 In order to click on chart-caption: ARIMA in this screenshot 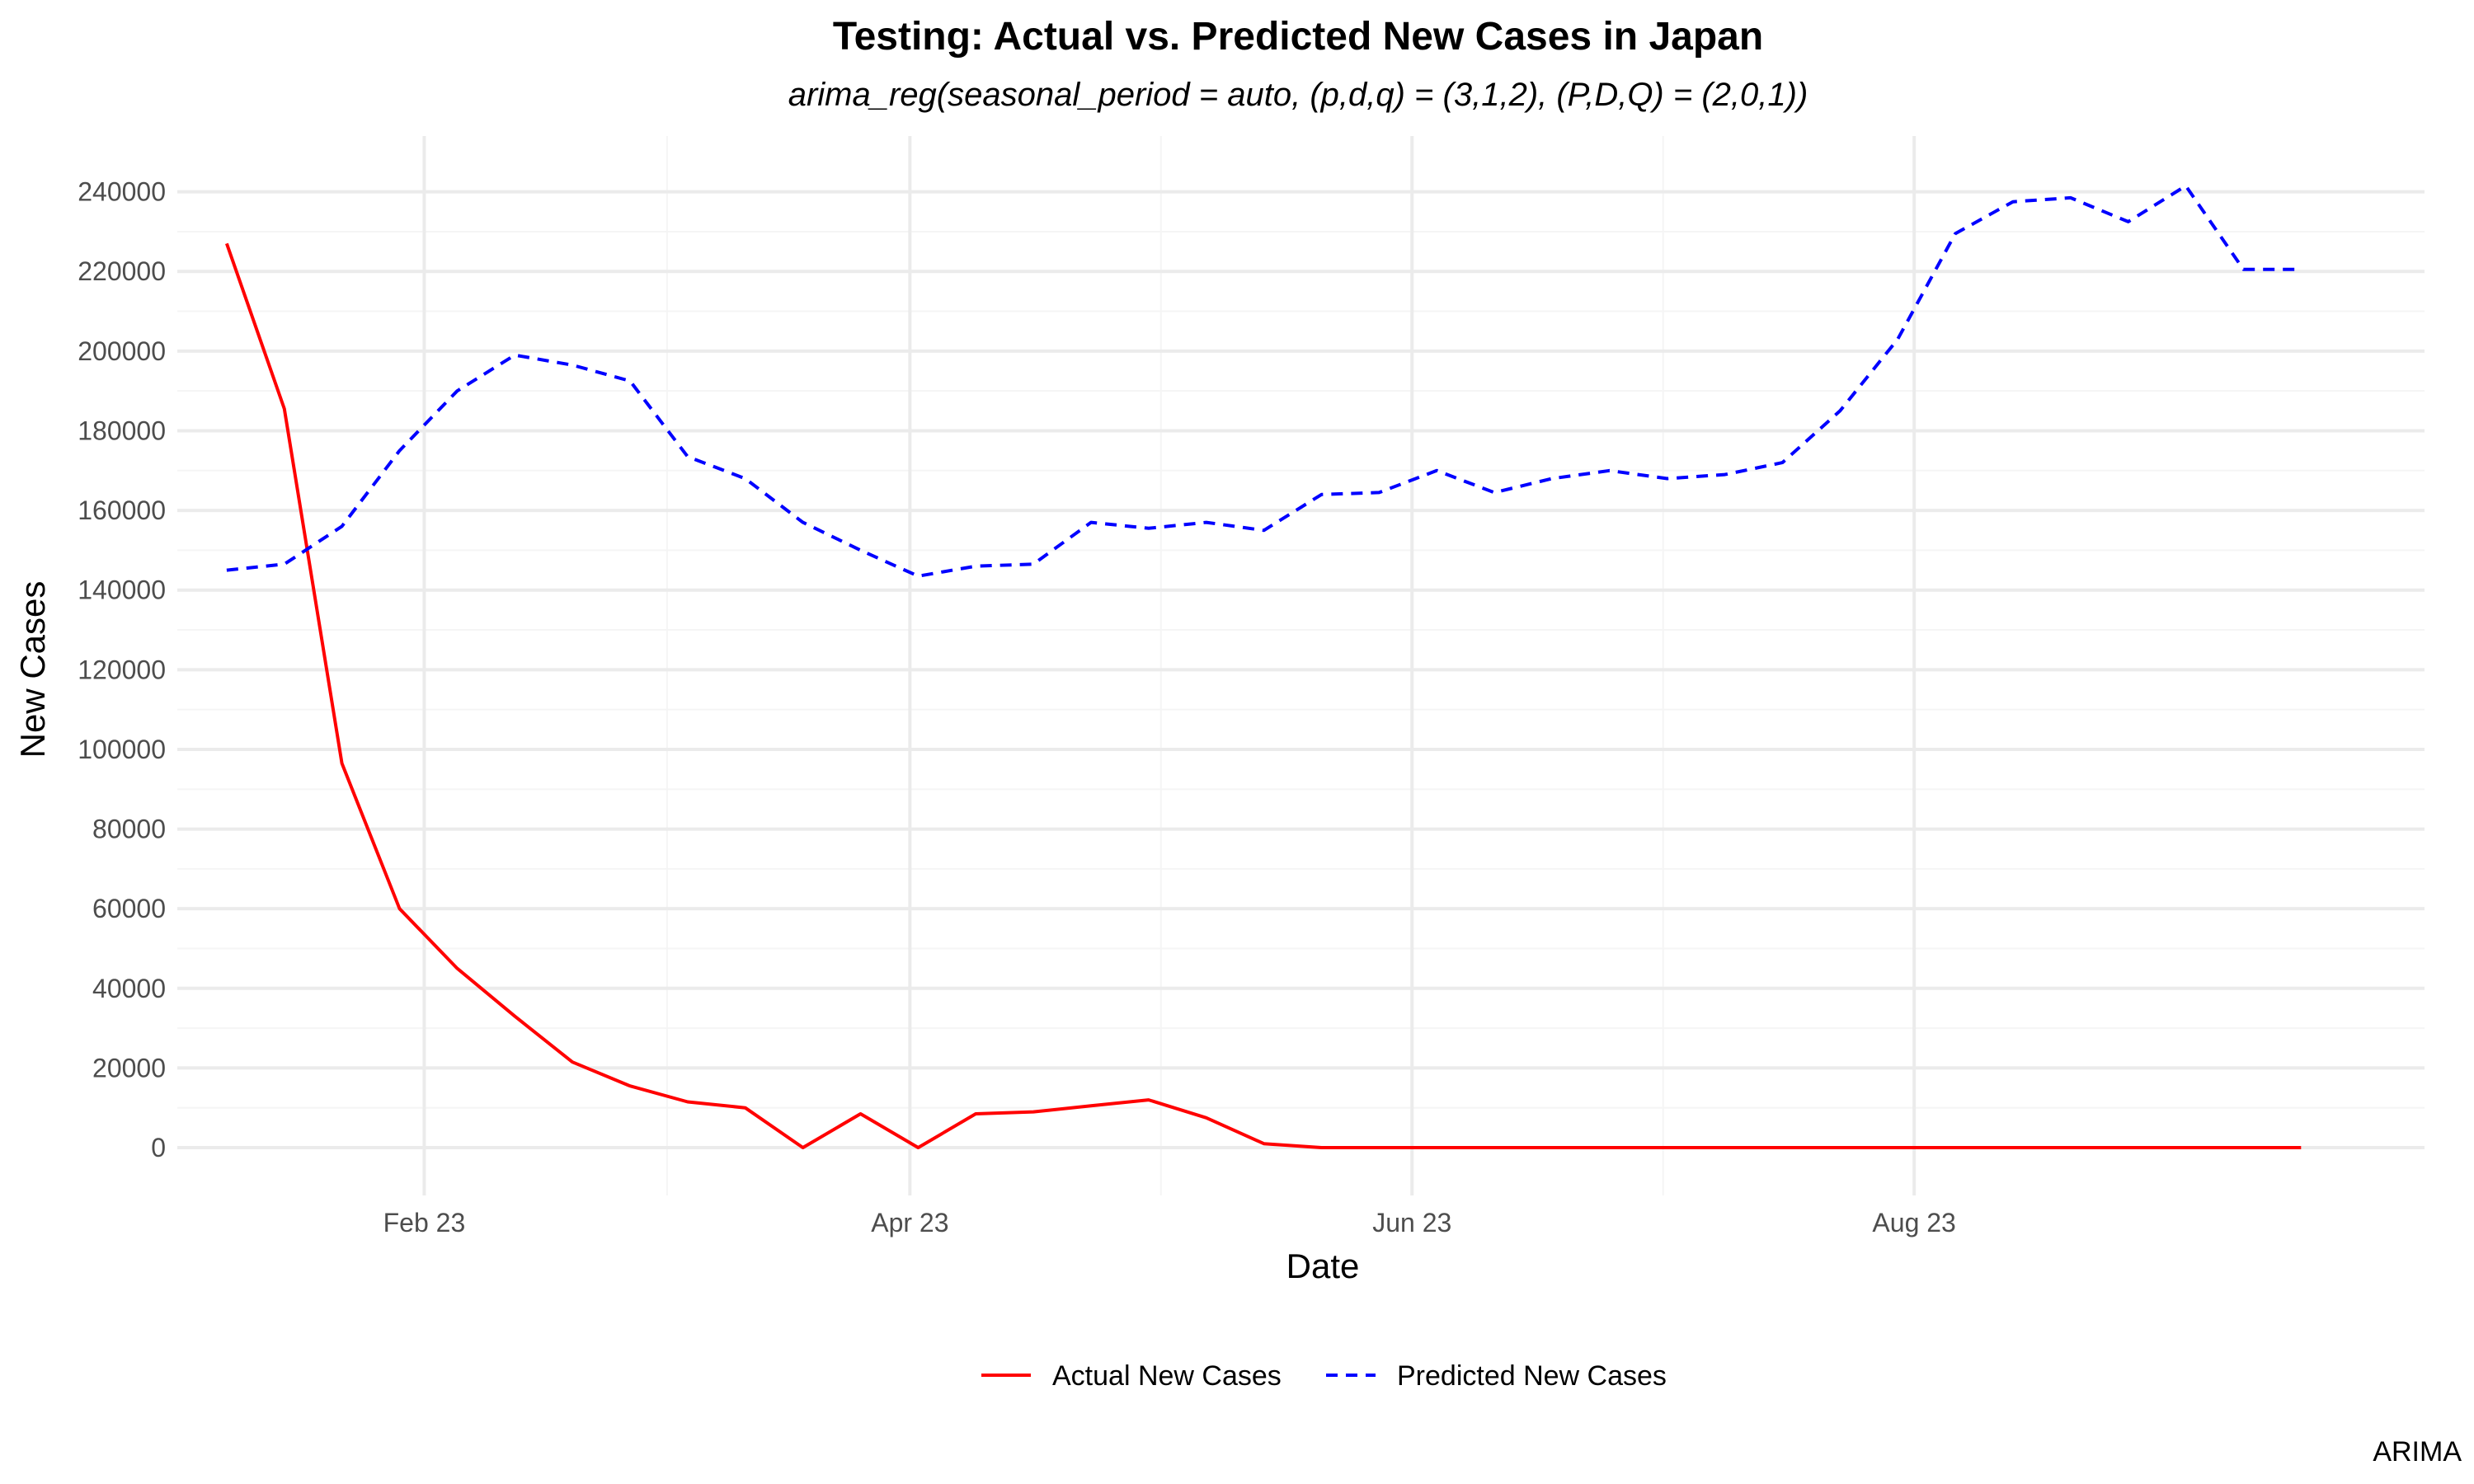, I will do `click(2417, 1452)`.